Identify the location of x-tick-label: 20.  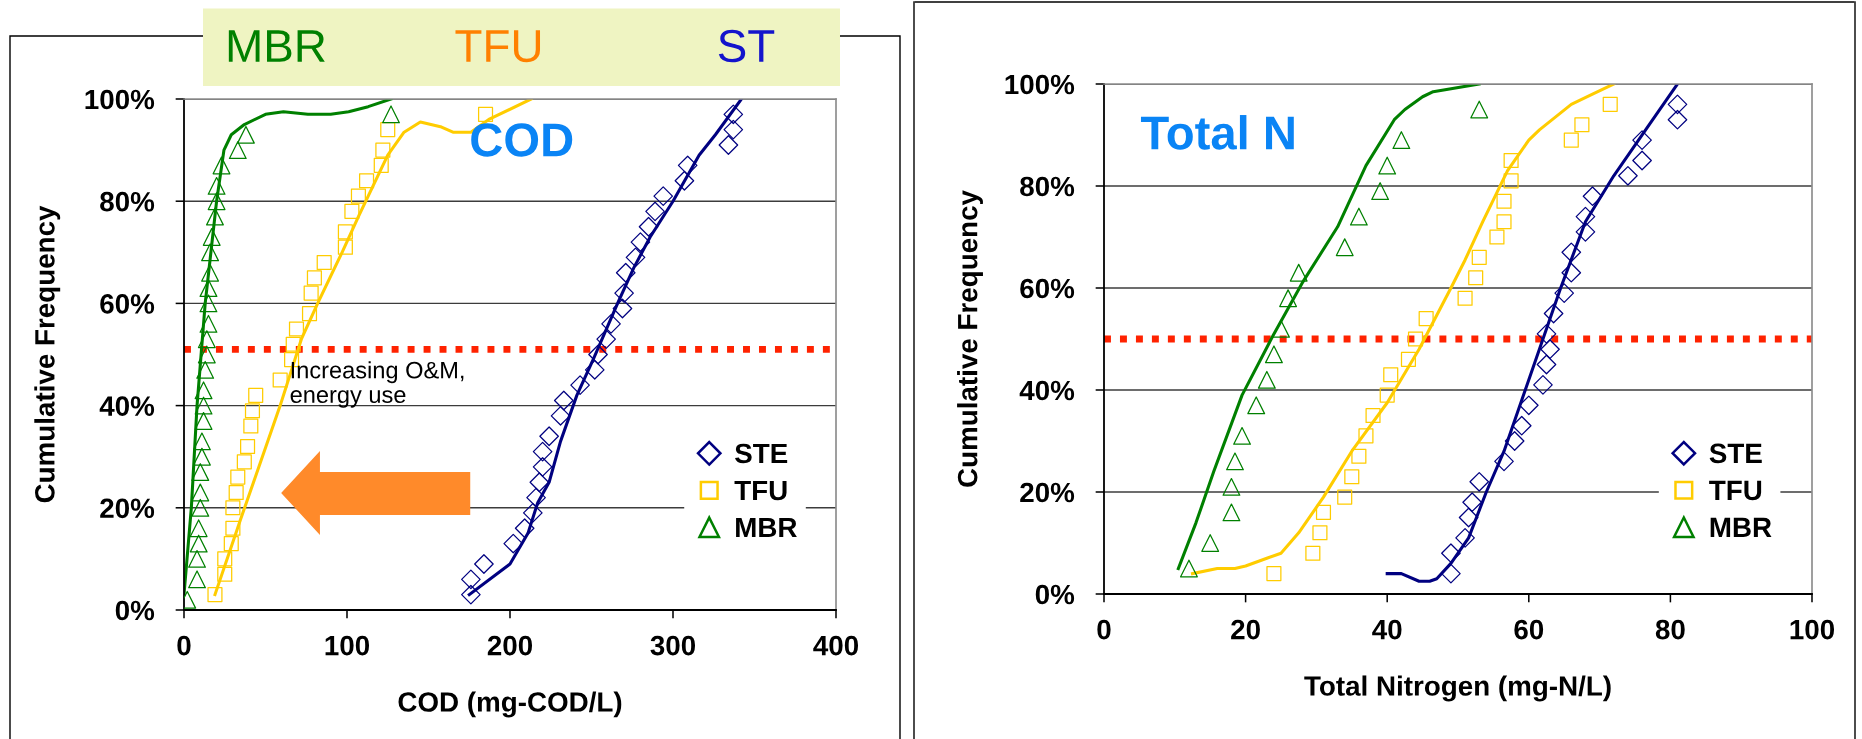
(1245, 629).